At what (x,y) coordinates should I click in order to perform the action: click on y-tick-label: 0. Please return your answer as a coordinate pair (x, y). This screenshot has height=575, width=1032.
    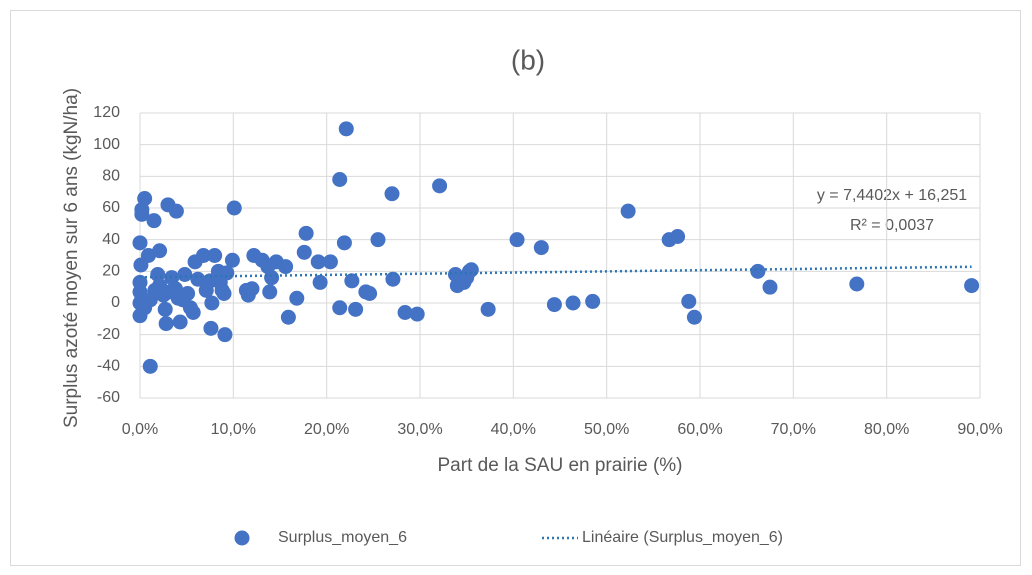
    Looking at the image, I should click on (115, 302).